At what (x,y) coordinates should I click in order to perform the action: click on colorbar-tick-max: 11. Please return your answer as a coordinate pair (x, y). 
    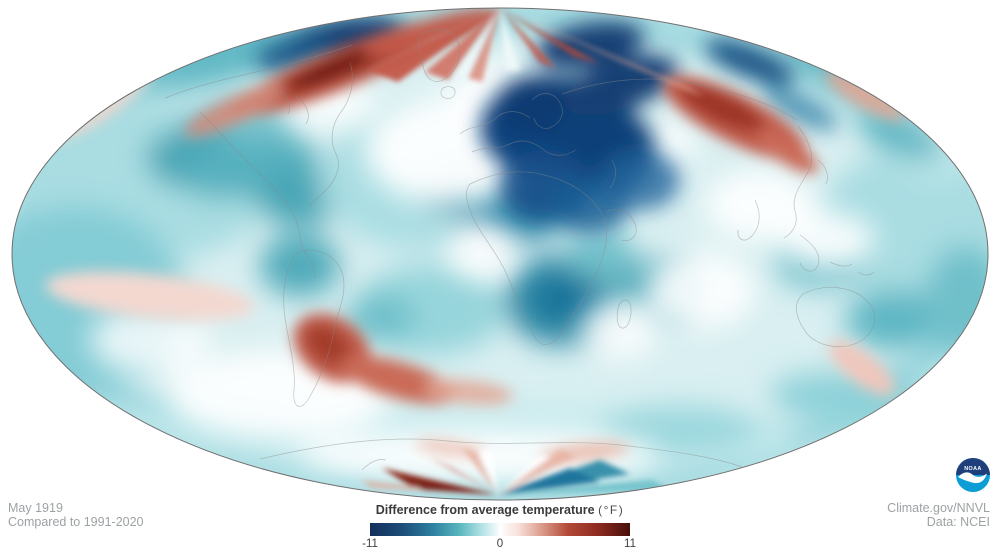
    Looking at the image, I should click on (630, 544).